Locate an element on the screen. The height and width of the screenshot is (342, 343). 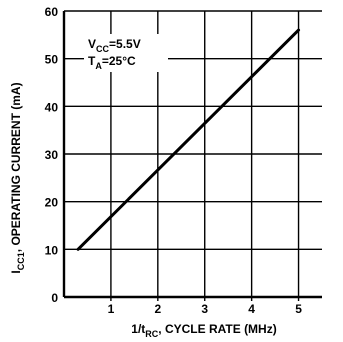
x-tick-label: 1 is located at coordinates (111, 309).